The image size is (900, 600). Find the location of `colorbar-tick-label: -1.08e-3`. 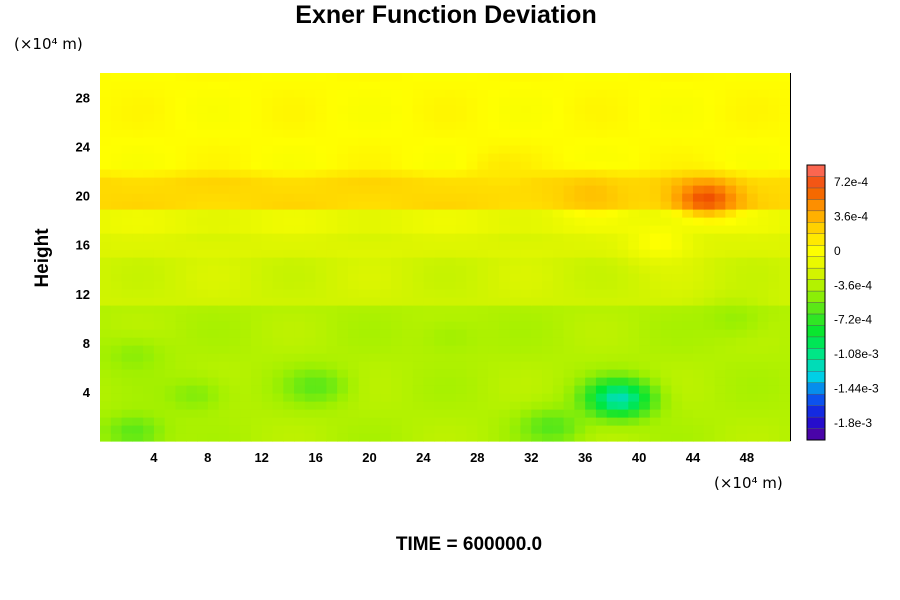

colorbar-tick-label: -1.08e-3 is located at coordinates (856, 354).